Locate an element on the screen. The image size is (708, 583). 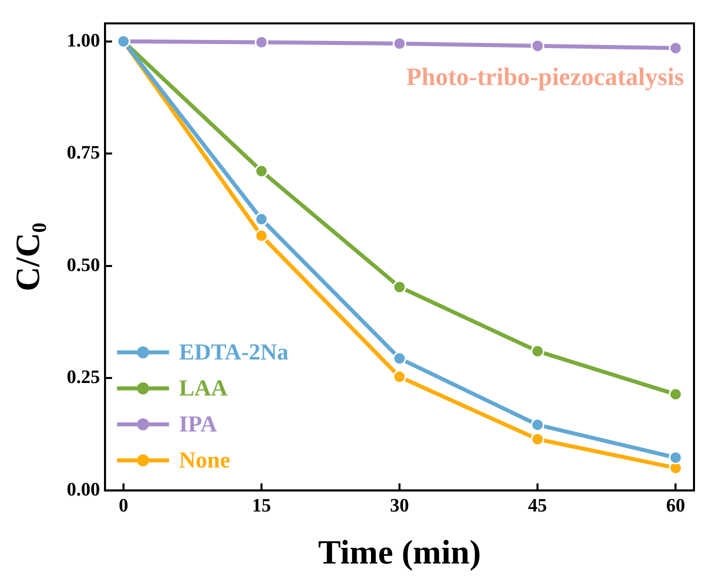
x-tick-label: 15 is located at coordinates (261, 506).